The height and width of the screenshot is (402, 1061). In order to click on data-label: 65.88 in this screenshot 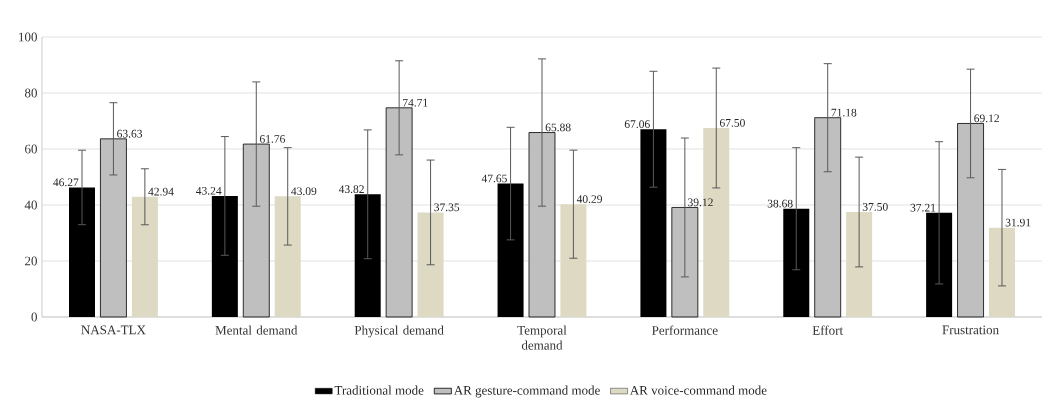, I will do `click(558, 127)`.